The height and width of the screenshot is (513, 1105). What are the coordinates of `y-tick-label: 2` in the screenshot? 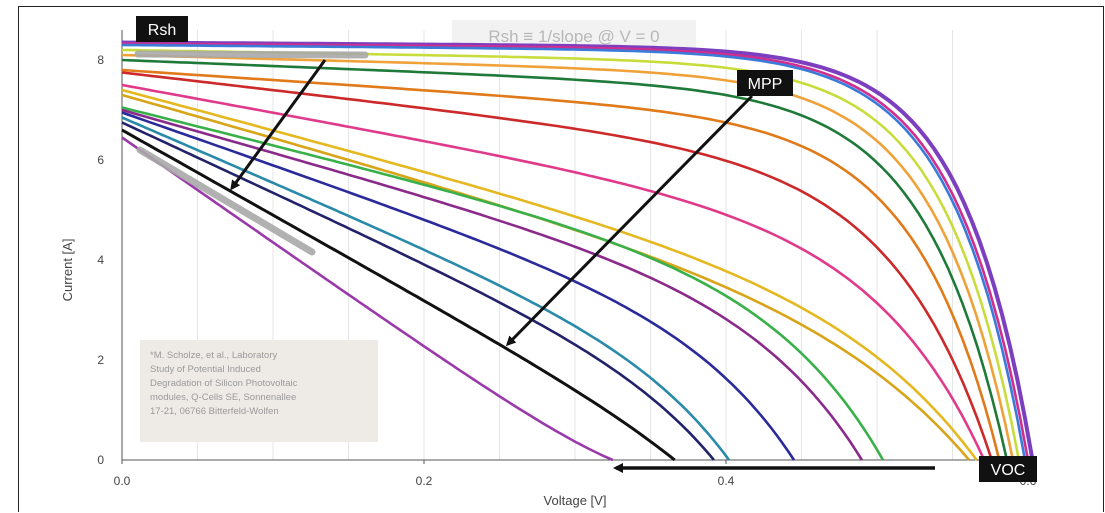 It's located at (100, 360).